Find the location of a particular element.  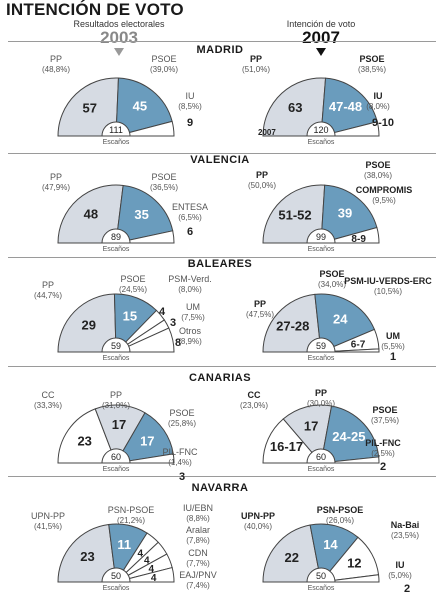

party-percent: (8,0%) is located at coordinates (378, 106).